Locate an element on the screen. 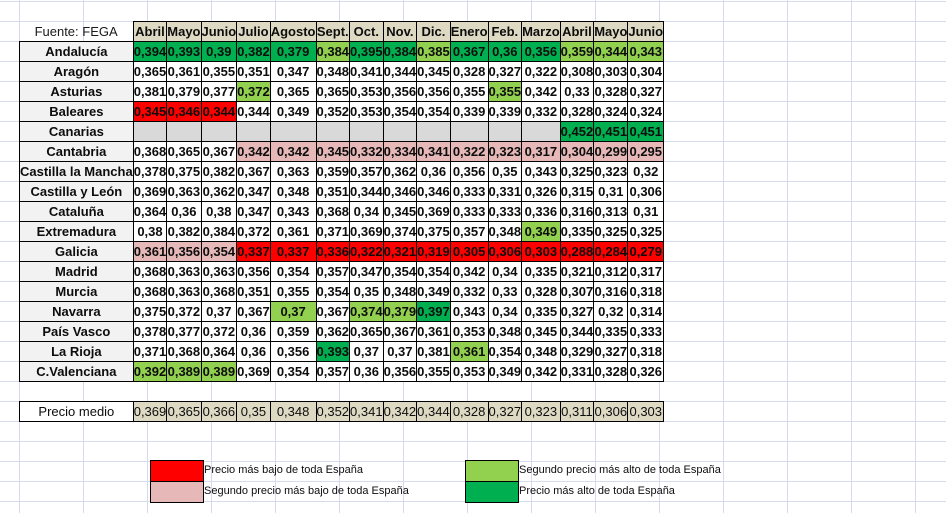 This screenshot has width=946, height=513. price-cell: 0,339 is located at coordinates (505, 111).